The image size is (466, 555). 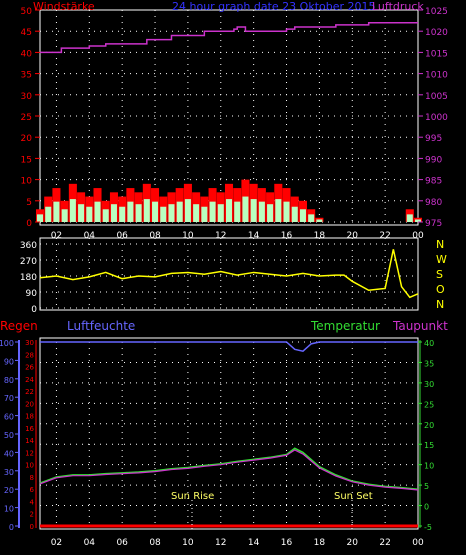 I want to click on climate-x-tick-label: 20, so click(x=353, y=543).